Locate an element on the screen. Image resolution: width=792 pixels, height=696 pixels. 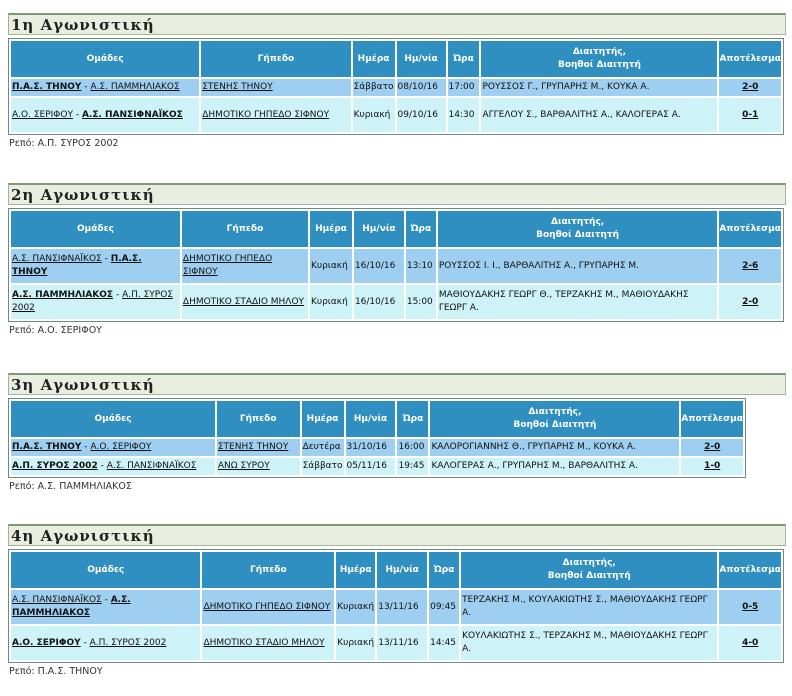
rest-team: Α.Π. ΣΥΡΟΣ 2002 is located at coordinates (78, 143).